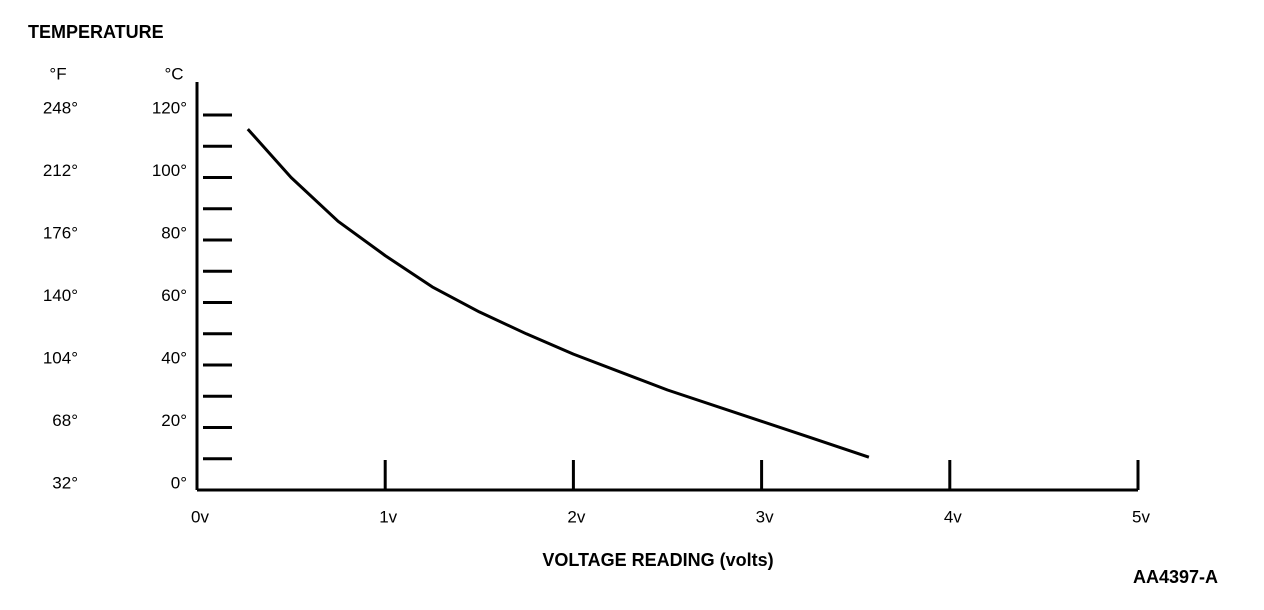 This screenshot has height=610, width=1264. I want to click on y-tick-label: 20°, so click(174, 420).